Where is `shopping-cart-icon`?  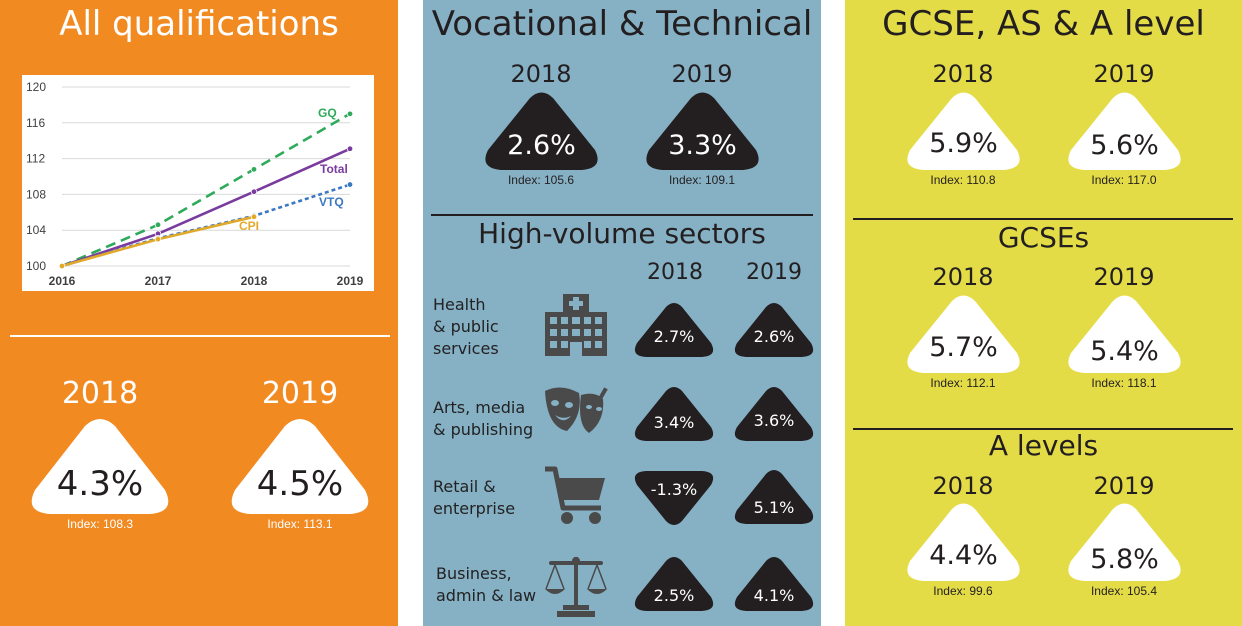 shopping-cart-icon is located at coordinates (576, 496).